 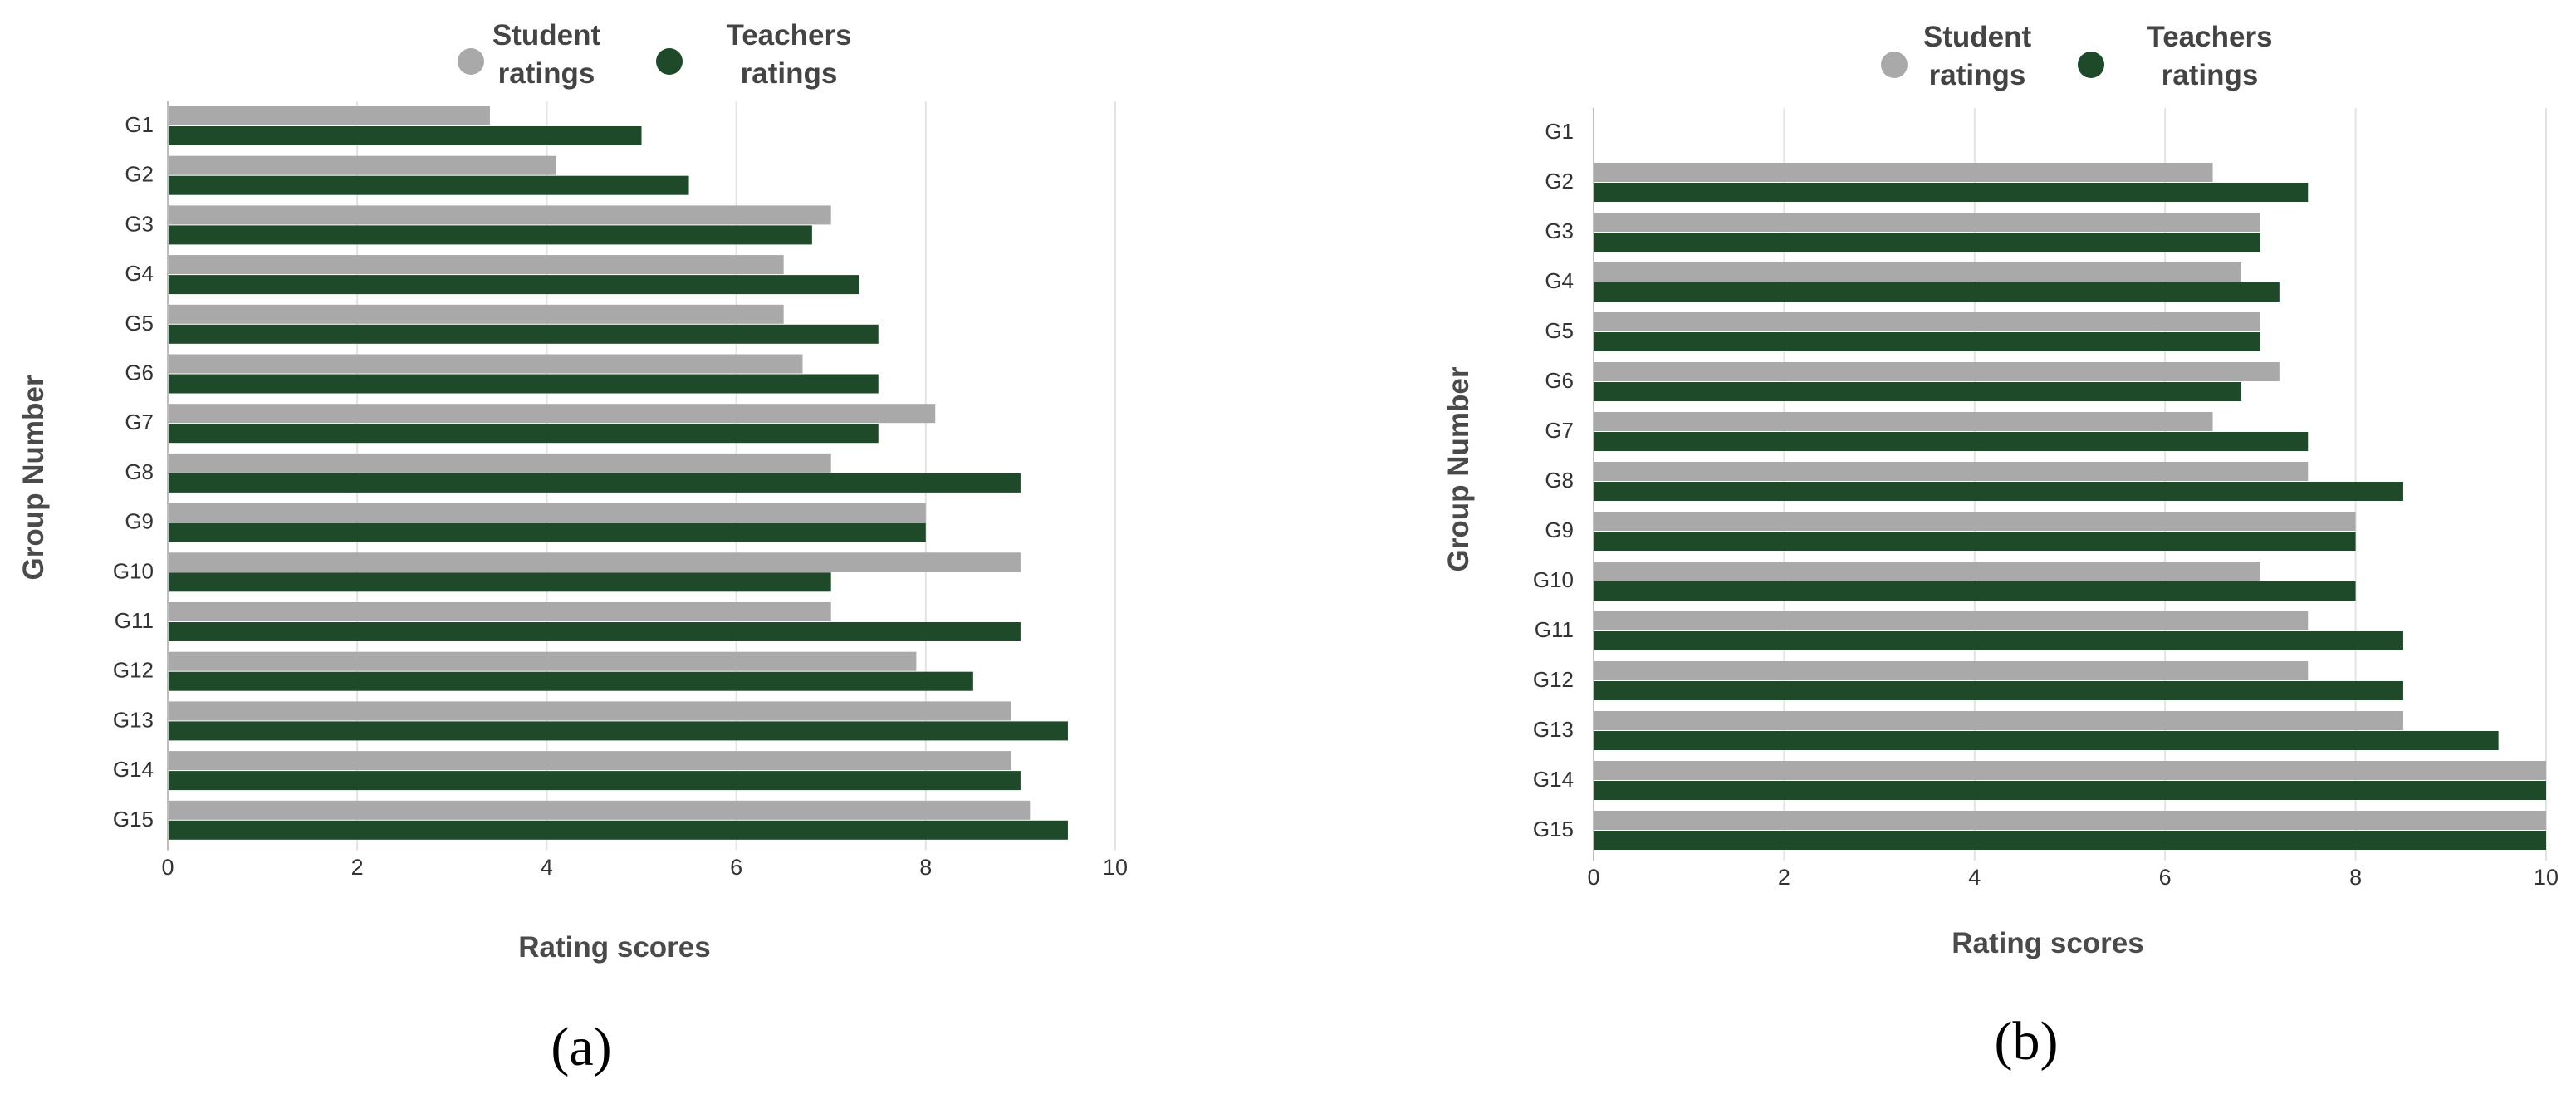 What do you see at coordinates (2027, 1041) in the screenshot?
I see `panel-label: (b)` at bounding box center [2027, 1041].